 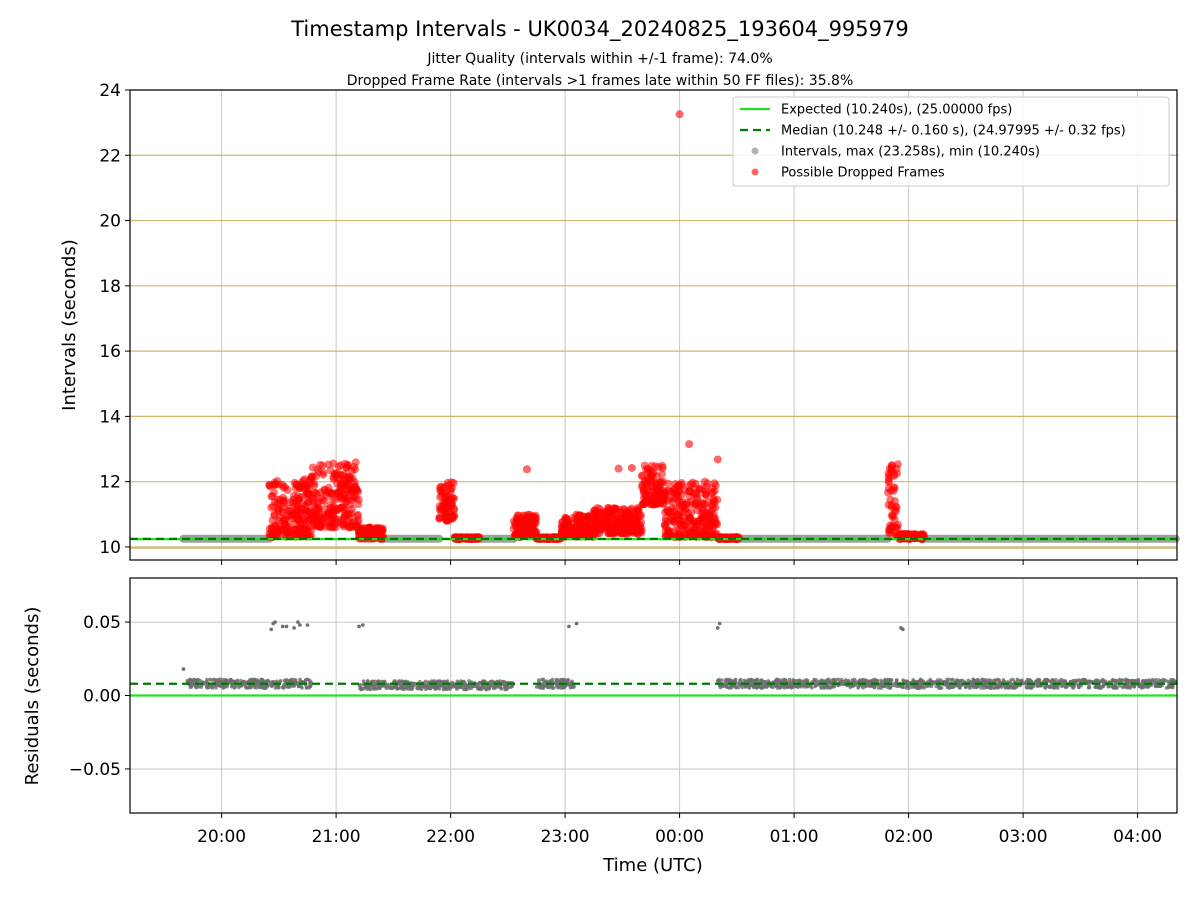 I want to click on intervals-y-tick-label-2: 14, so click(x=110, y=417).